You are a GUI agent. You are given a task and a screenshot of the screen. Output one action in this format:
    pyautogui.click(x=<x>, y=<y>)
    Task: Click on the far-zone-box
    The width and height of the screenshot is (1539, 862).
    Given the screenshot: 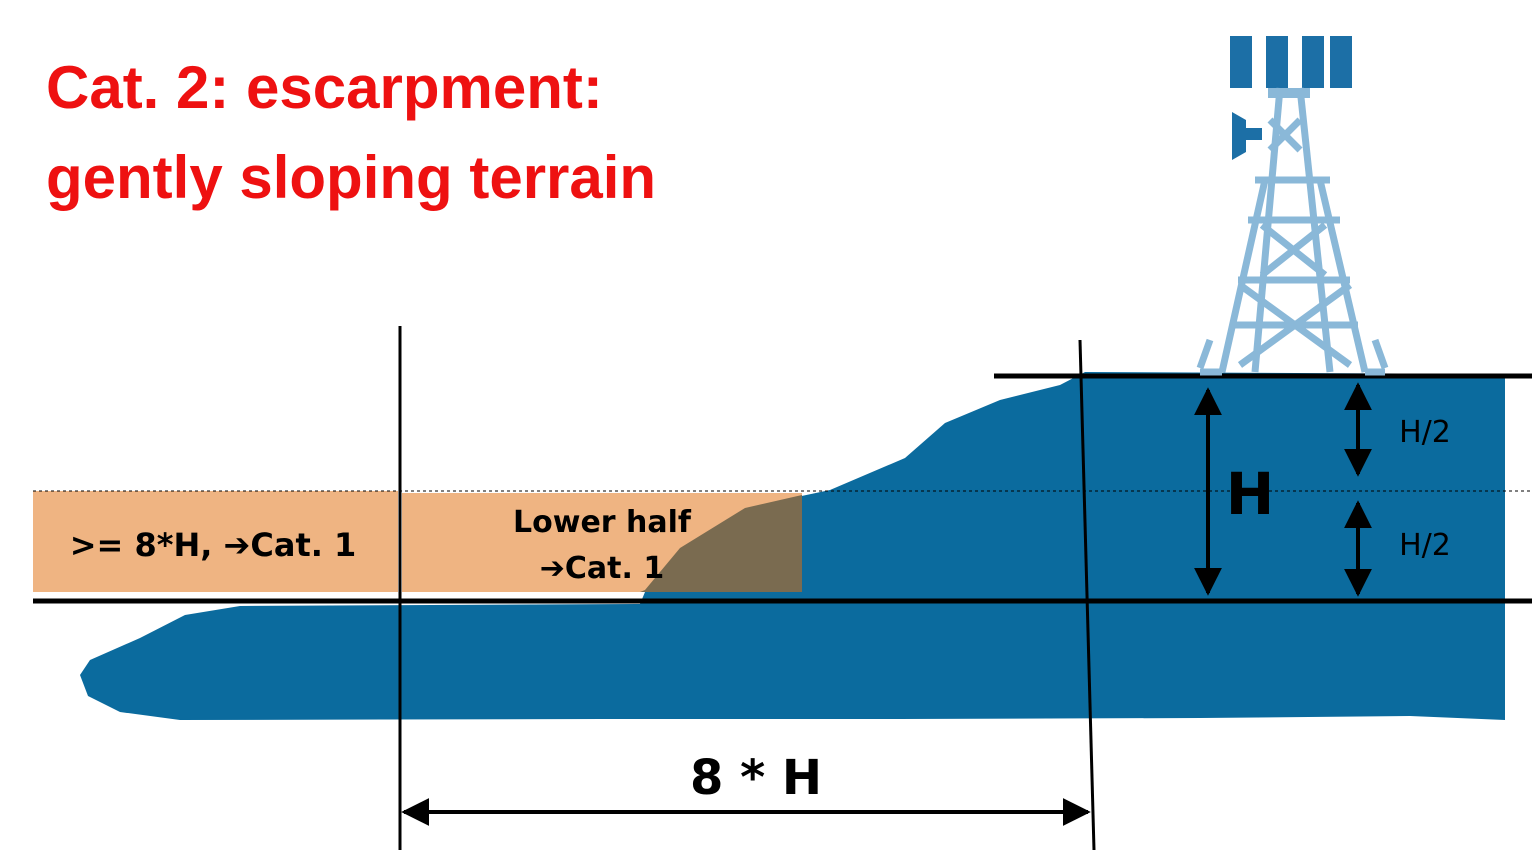 What is the action you would take?
    pyautogui.click(x=215, y=541)
    